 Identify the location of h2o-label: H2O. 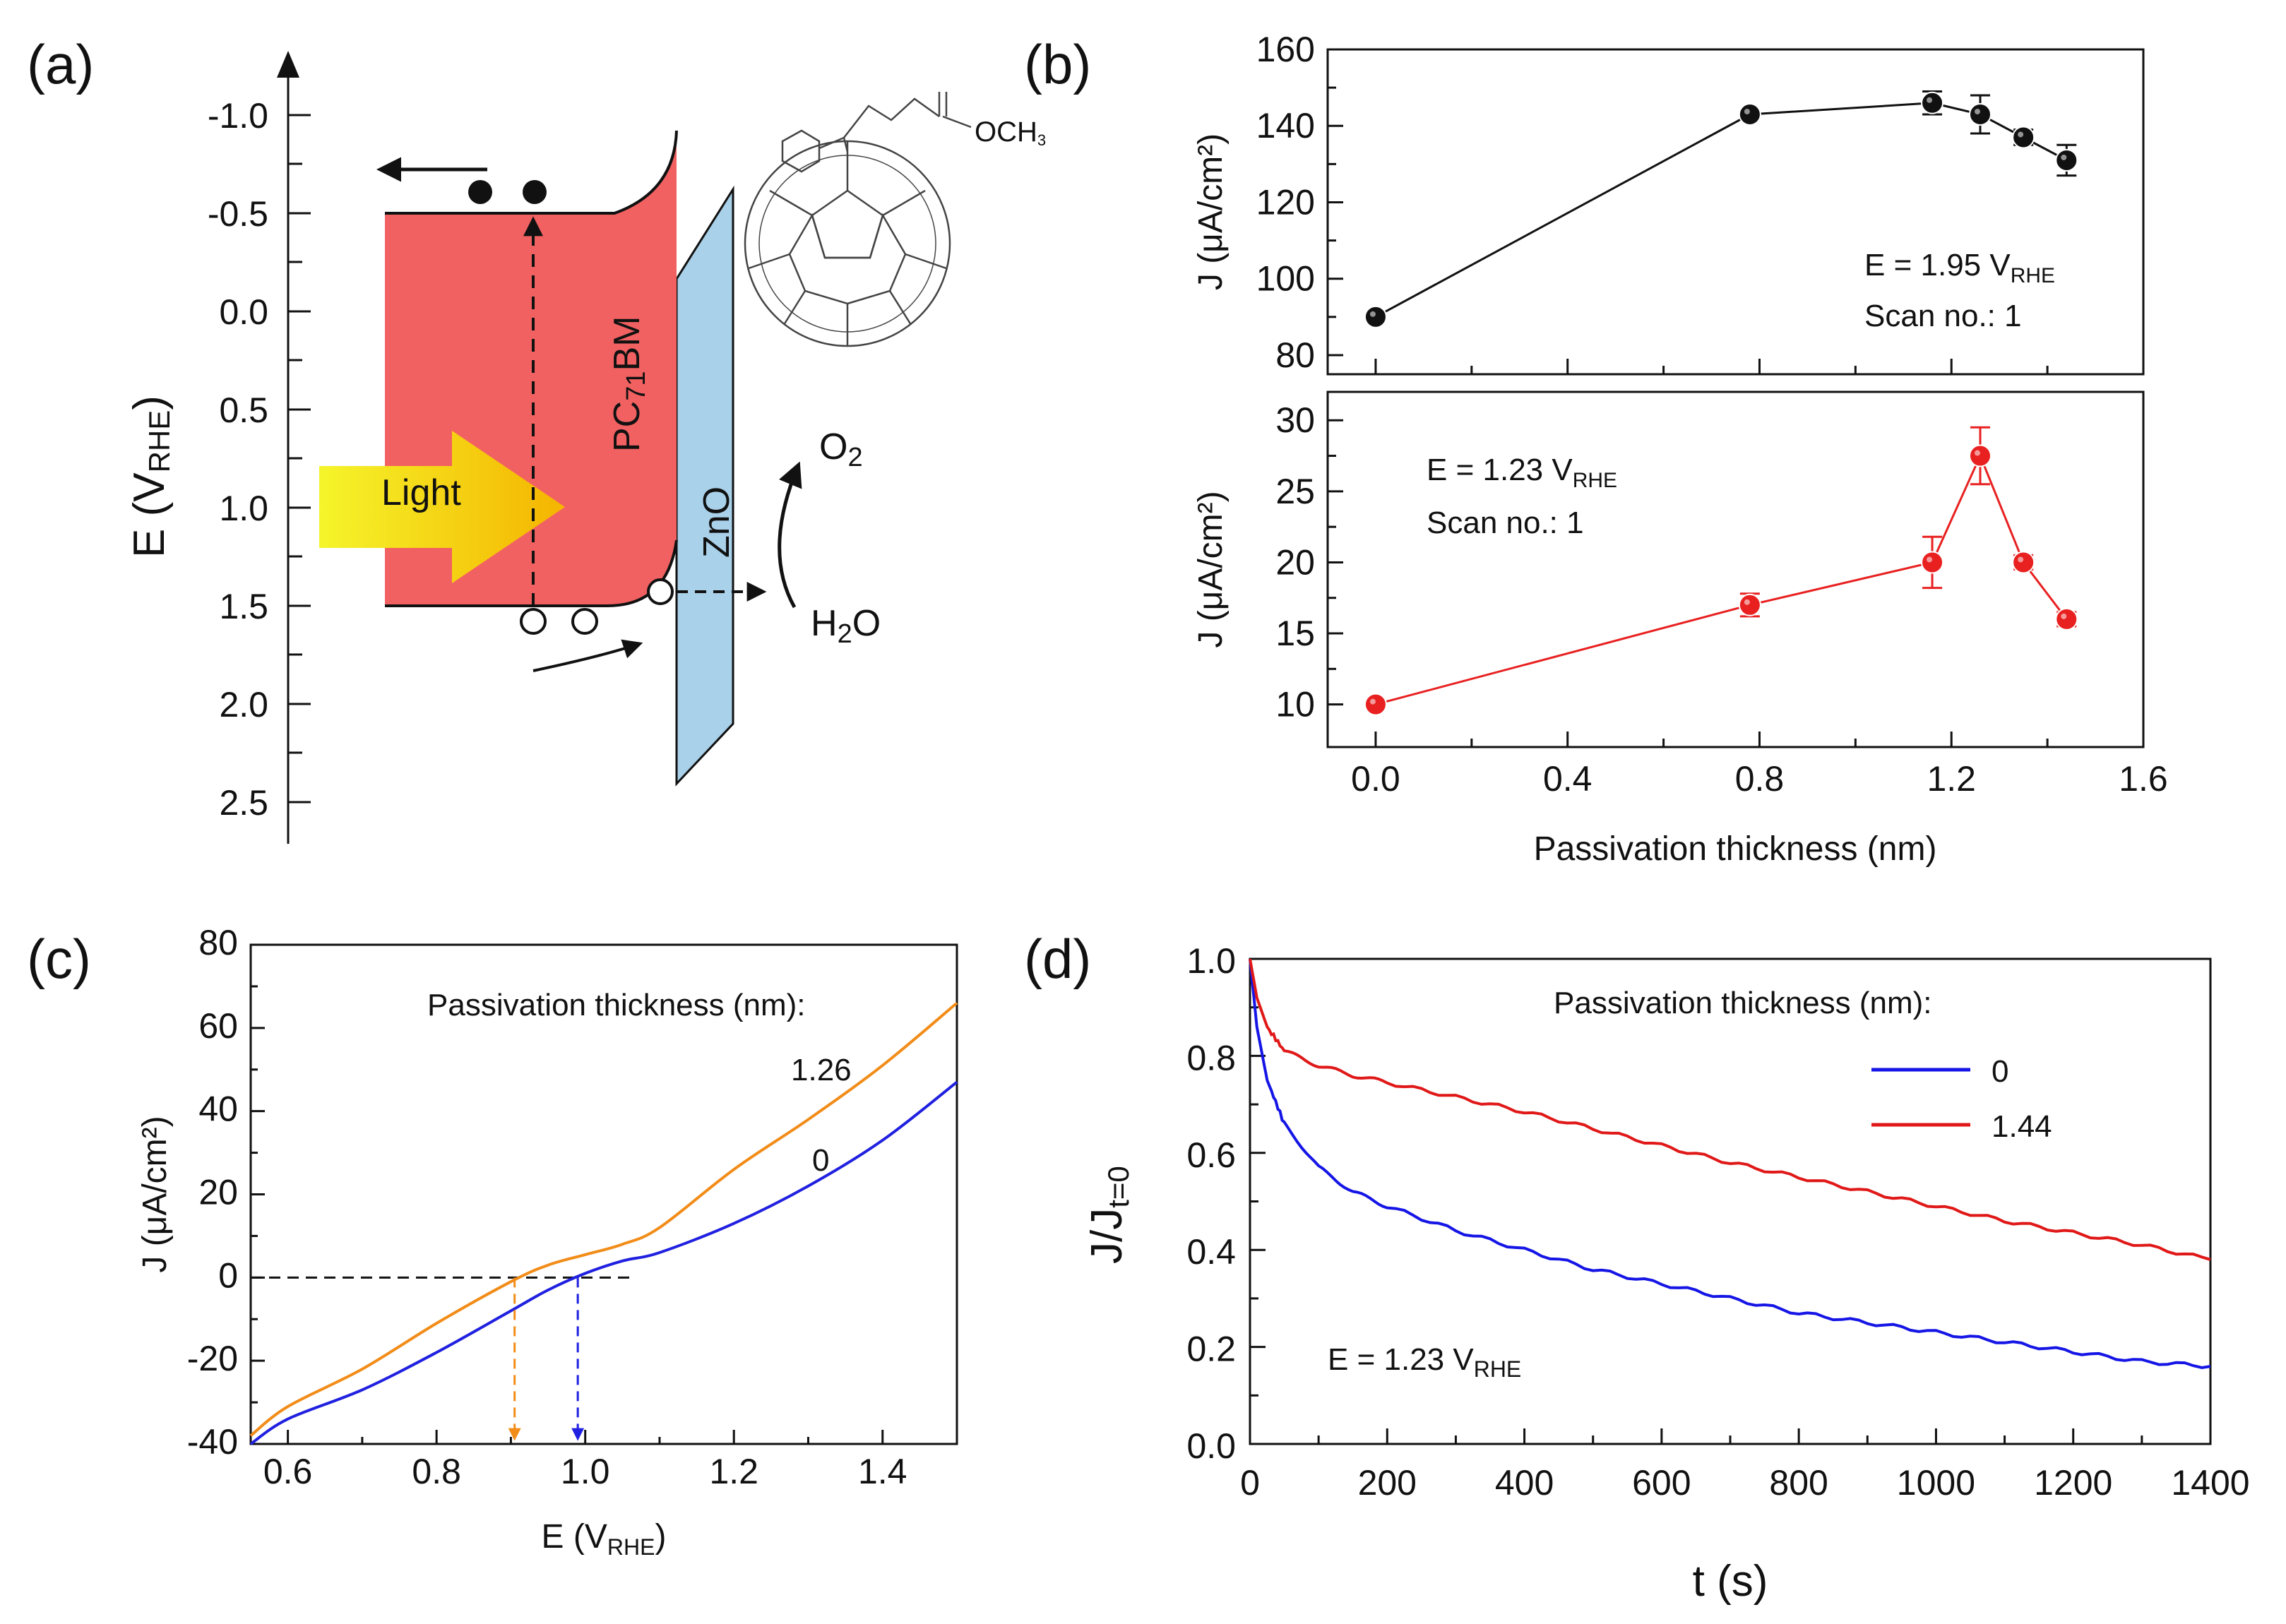
(846, 626).